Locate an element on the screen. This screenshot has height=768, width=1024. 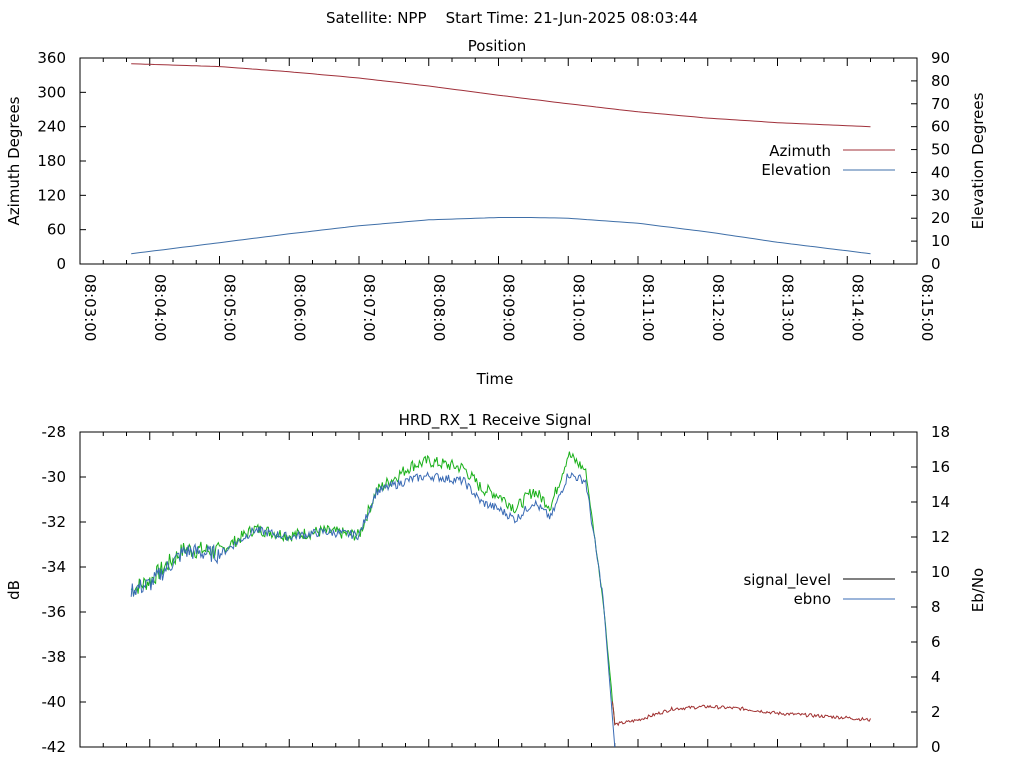
position-y2tick-label: 40 is located at coordinates (940, 172).